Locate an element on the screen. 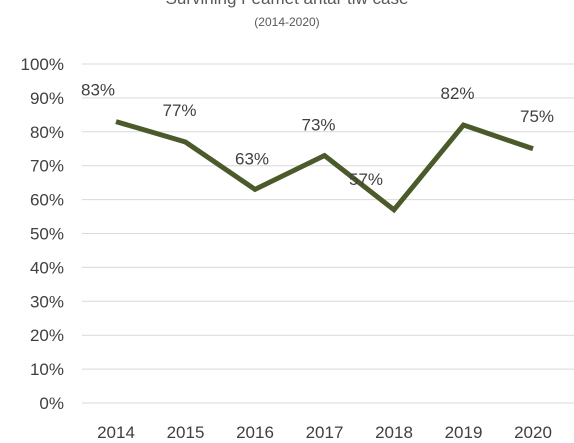 This screenshot has height=443, width=574. y-tick-label: 90% is located at coordinates (47, 98).